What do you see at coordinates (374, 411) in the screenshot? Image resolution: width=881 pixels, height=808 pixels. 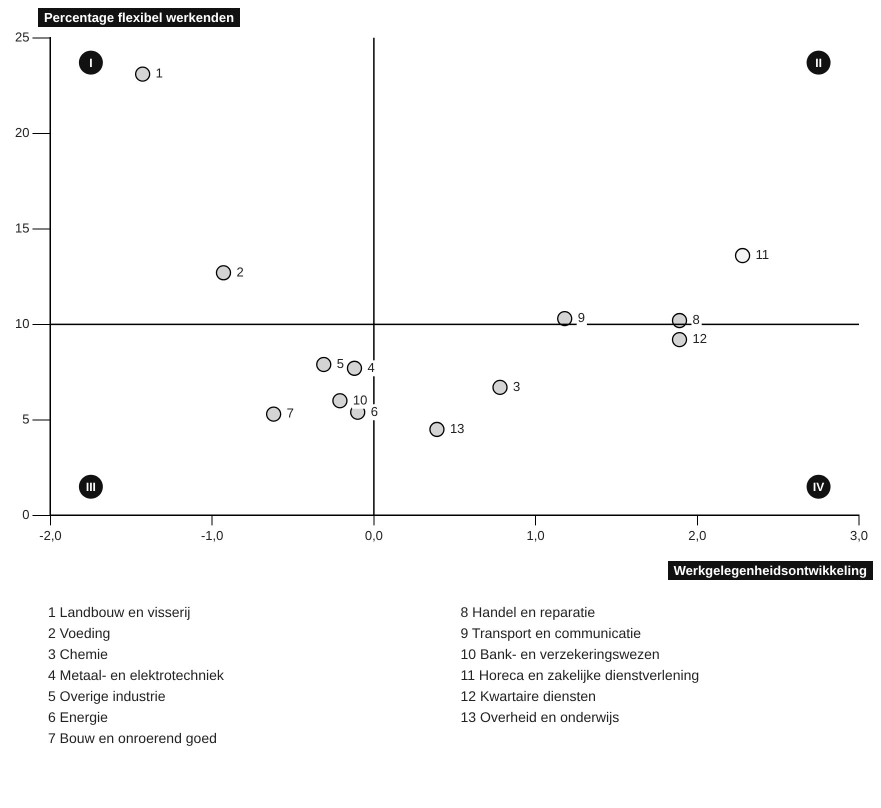 I see `annotation: 6` at bounding box center [374, 411].